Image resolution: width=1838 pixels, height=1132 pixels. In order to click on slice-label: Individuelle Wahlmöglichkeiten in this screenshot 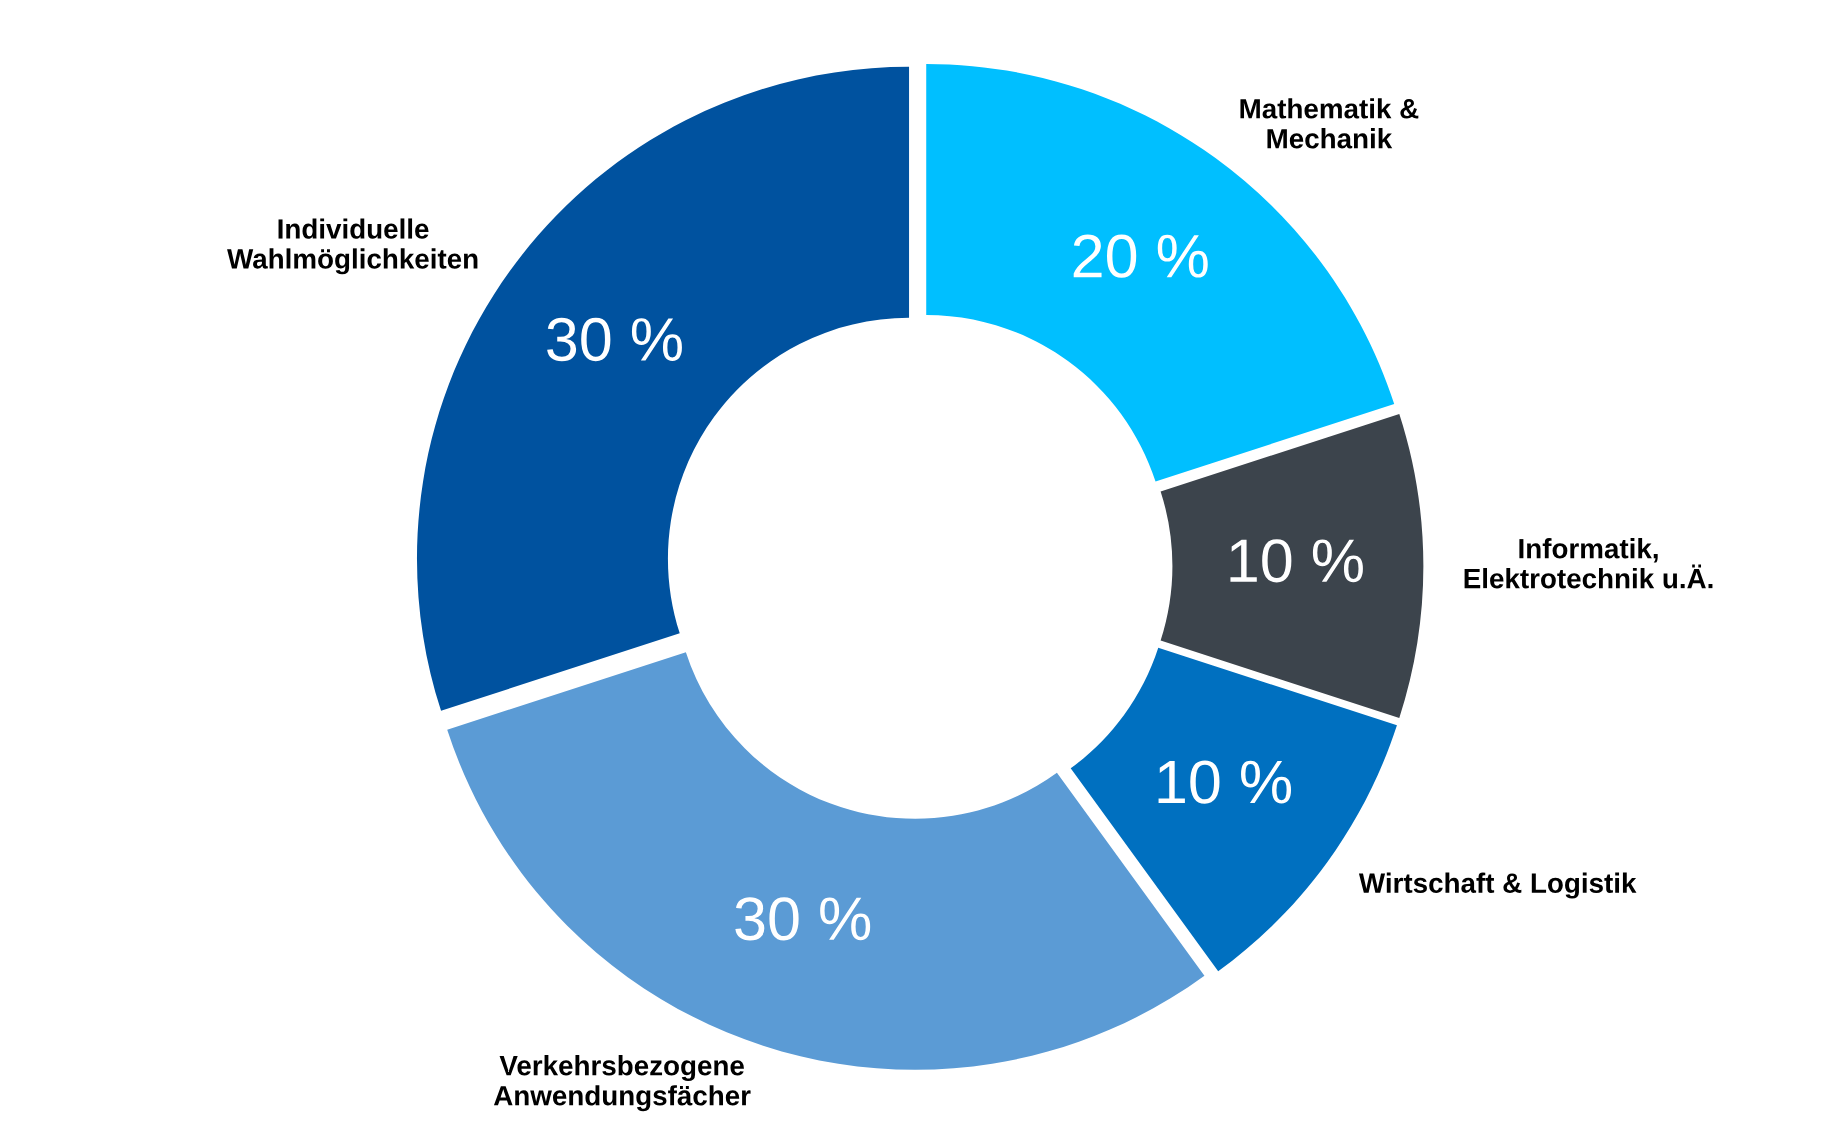, I will do `click(352, 246)`.